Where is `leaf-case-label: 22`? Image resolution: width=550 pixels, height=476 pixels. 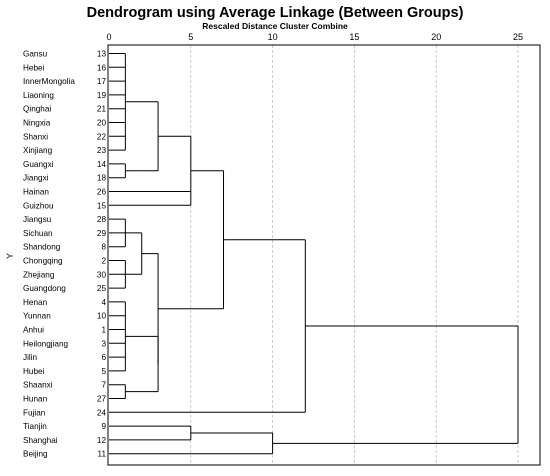
leaf-case-label: 22 is located at coordinates (102, 136).